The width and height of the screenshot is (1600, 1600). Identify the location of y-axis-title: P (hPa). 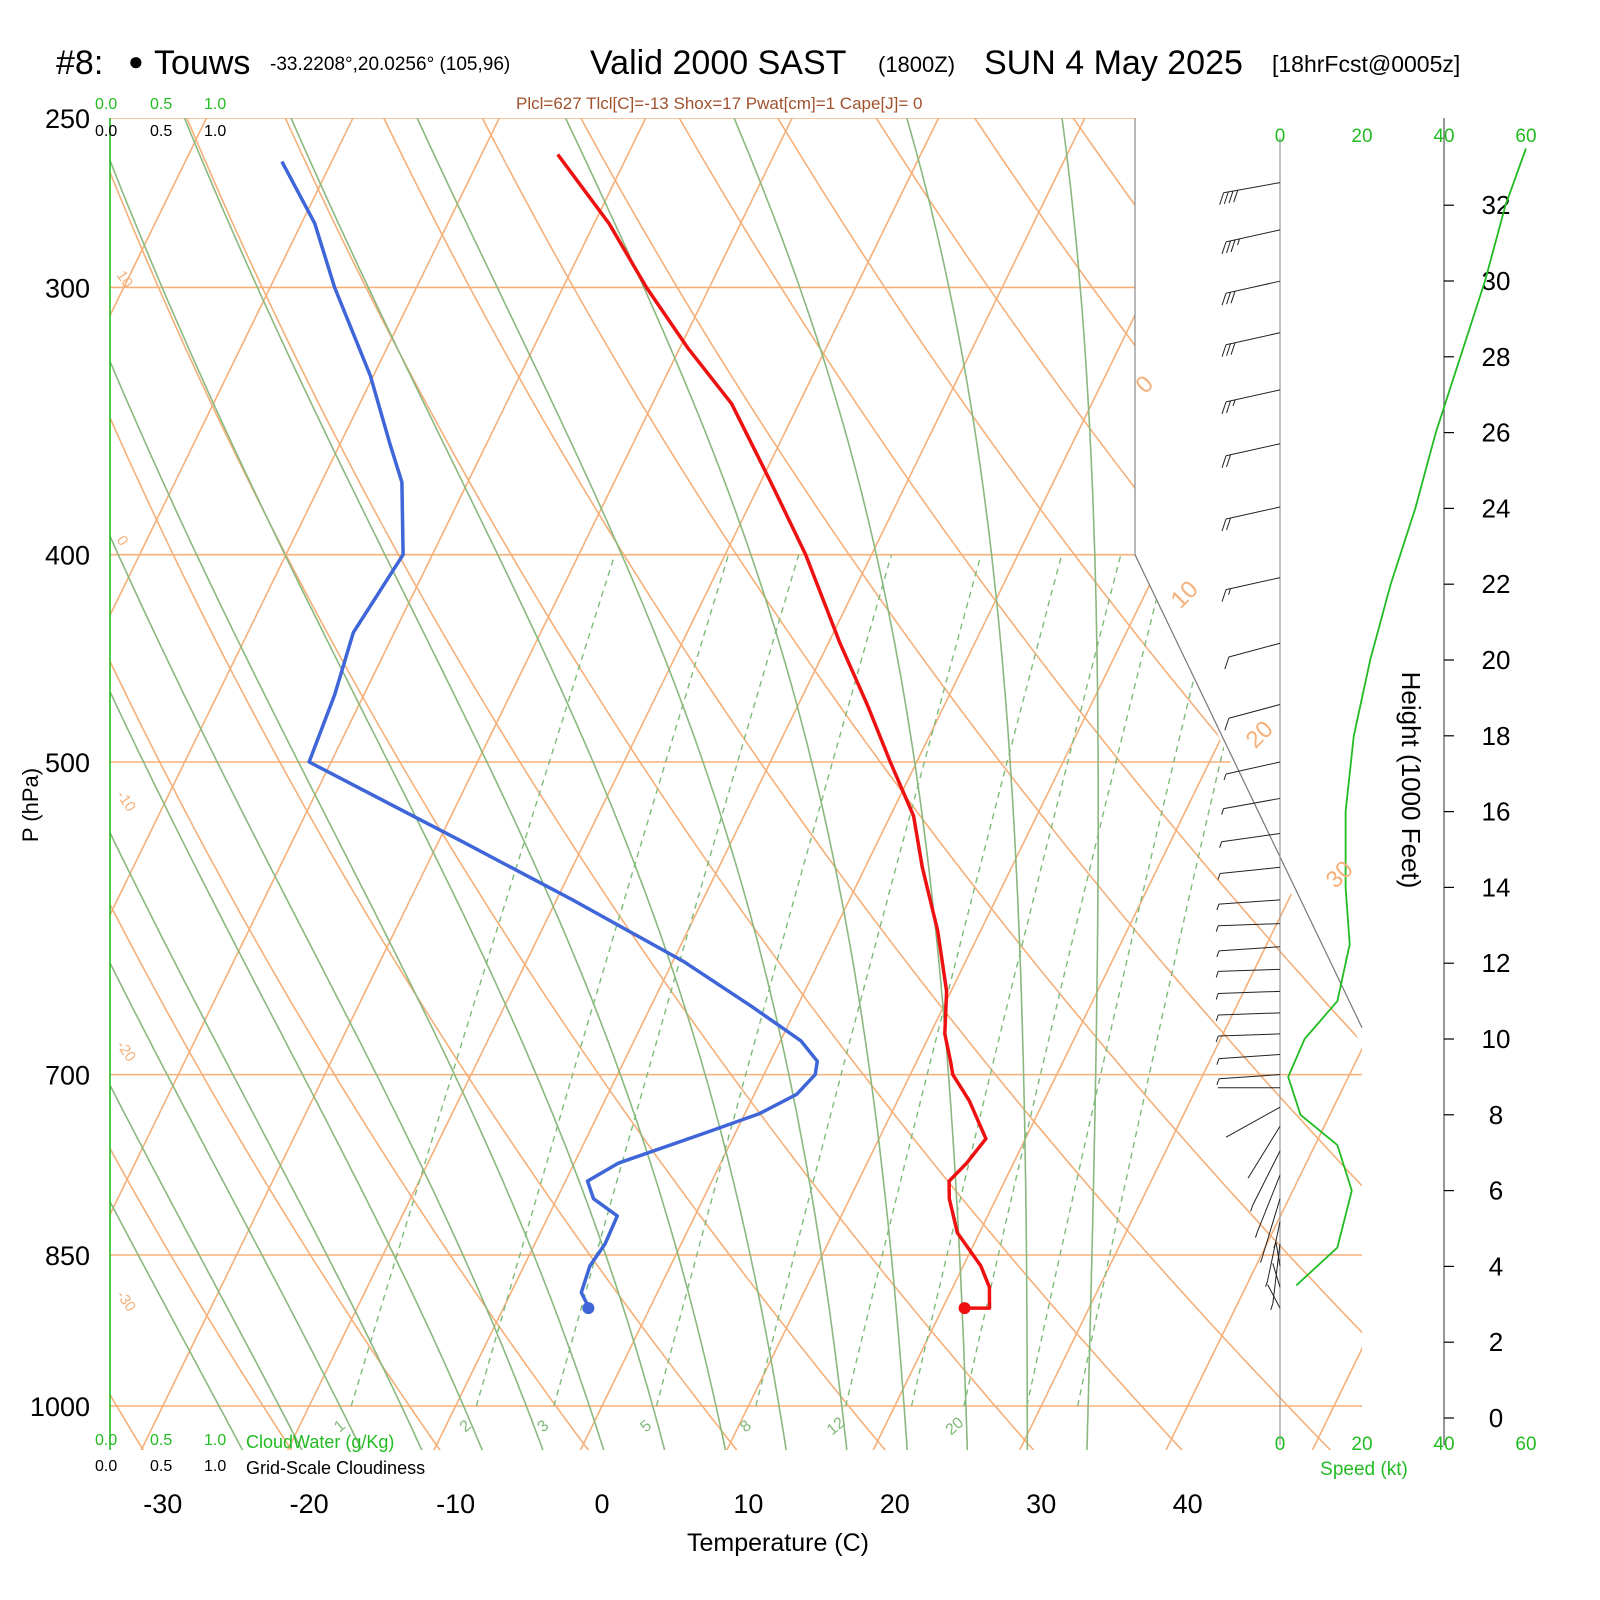
(30, 805).